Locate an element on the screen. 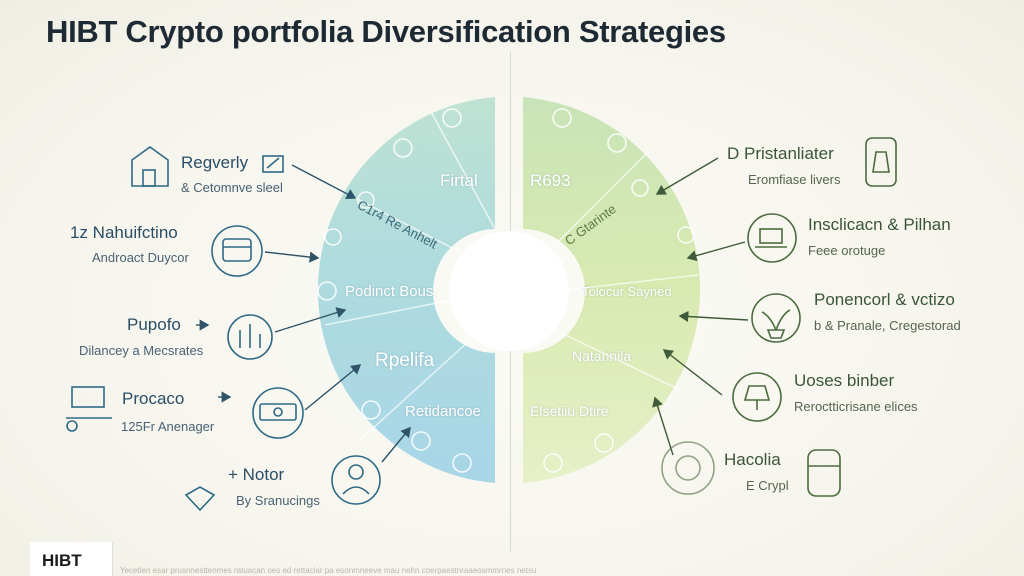 This screenshot has width=1024, height=576. left-arrows is located at coordinates (303, 313).